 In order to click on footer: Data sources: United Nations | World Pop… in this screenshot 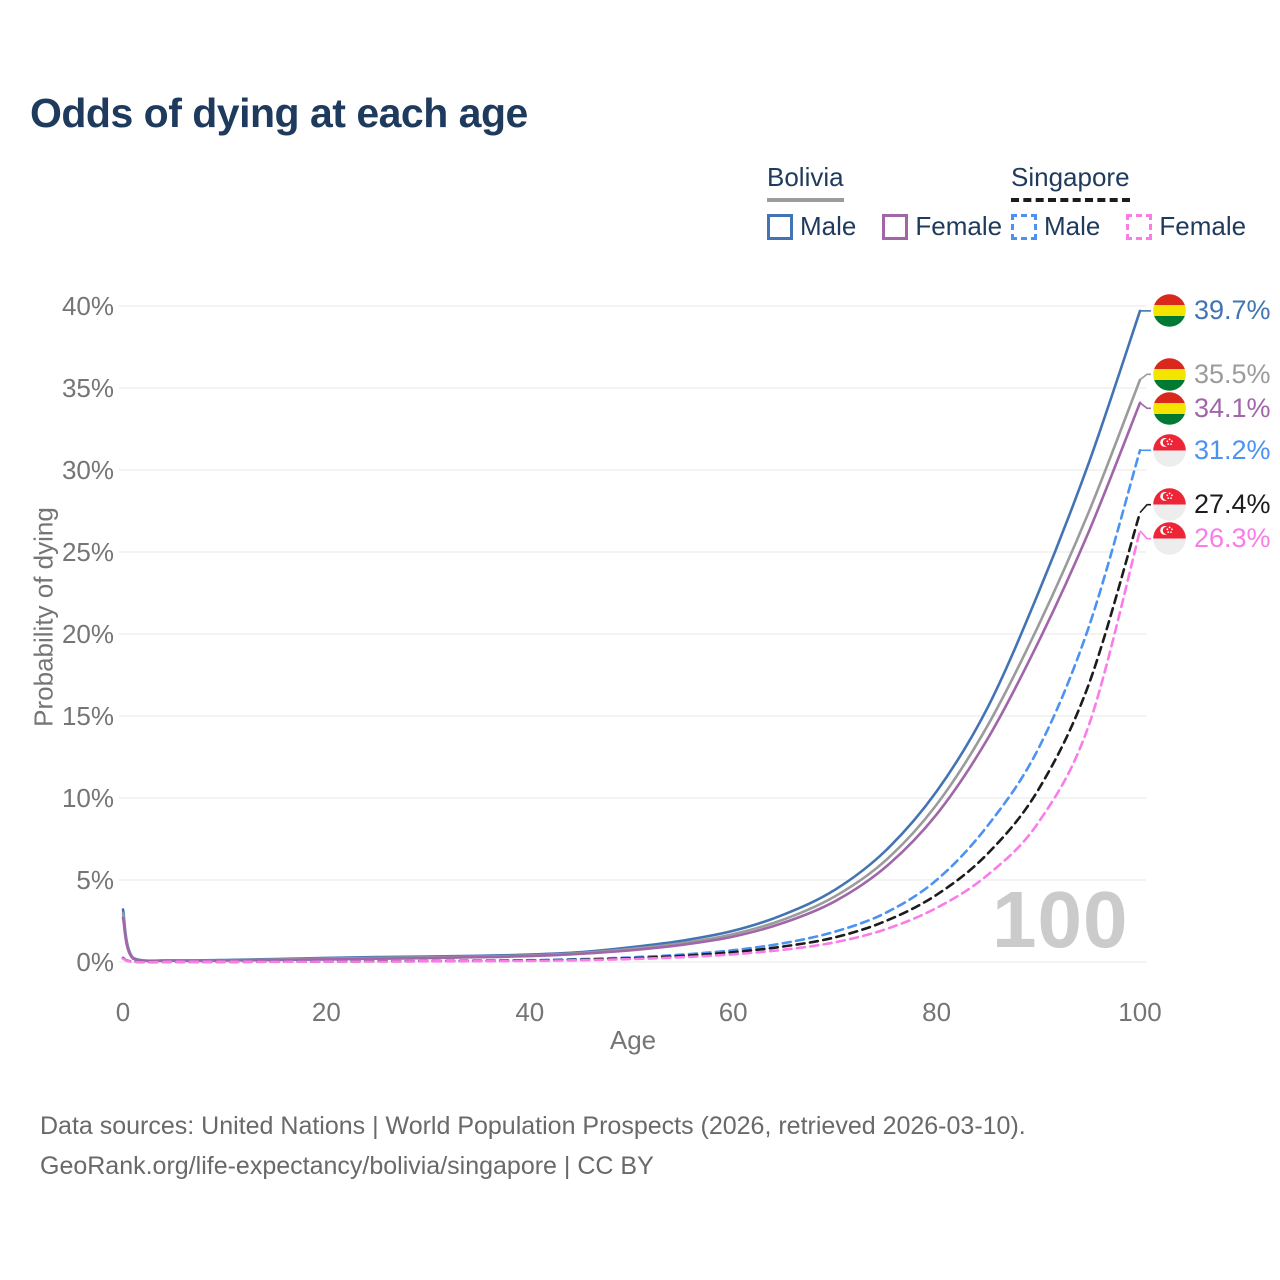, I will do `click(533, 1146)`.